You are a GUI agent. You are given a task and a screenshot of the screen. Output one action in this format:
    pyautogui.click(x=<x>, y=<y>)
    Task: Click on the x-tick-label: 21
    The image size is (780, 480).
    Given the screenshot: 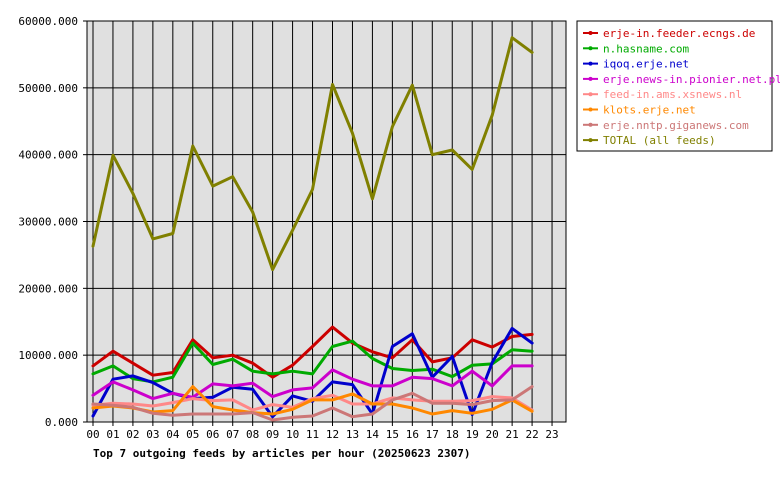 What is the action you would take?
    pyautogui.click(x=512, y=434)
    